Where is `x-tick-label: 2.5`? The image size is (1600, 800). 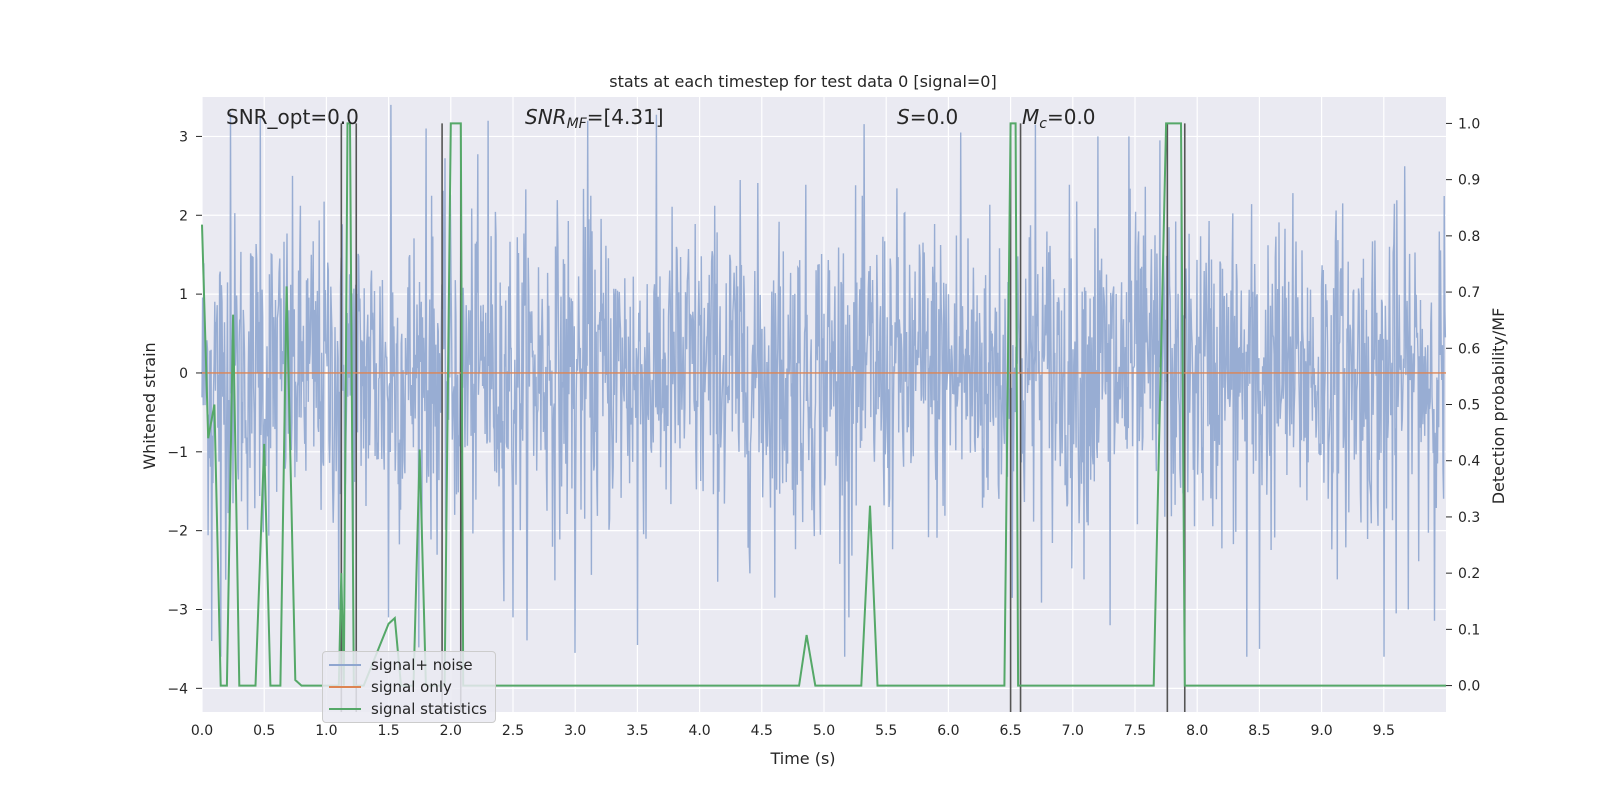
x-tick-label: 2.5 is located at coordinates (513, 731).